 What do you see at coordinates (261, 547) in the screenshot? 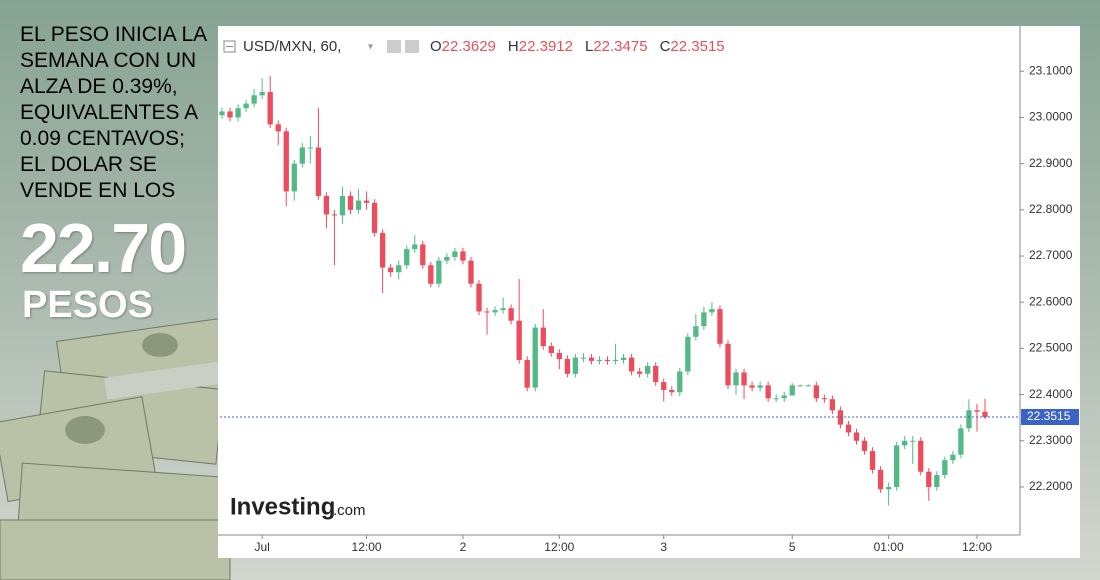
I see `x-tick-label: Jul` at bounding box center [261, 547].